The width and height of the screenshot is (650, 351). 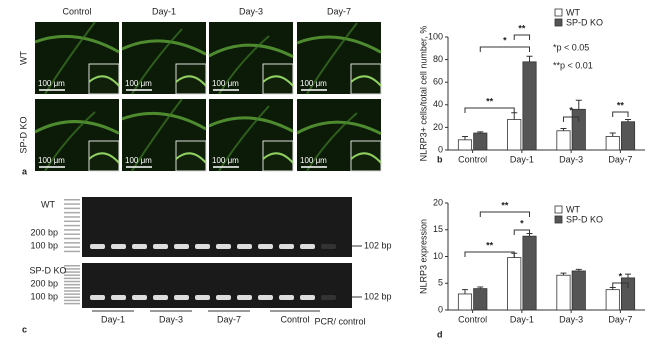 I want to click on x-tick-label: Control, so click(x=472, y=319).